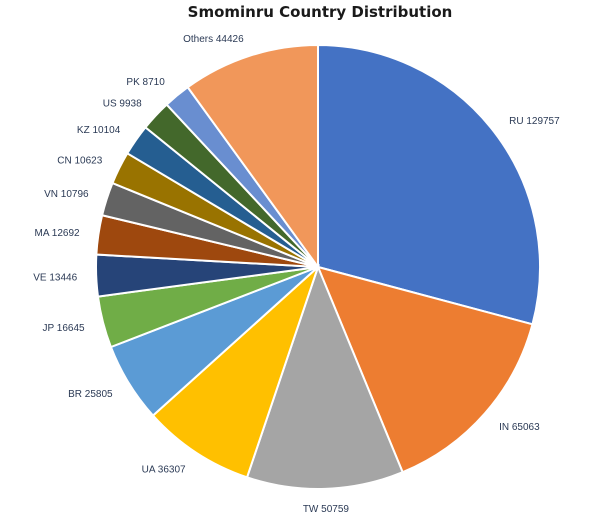 Image resolution: width=607 pixels, height=526 pixels. I want to click on data-label-others: Others 44426, so click(213, 39).